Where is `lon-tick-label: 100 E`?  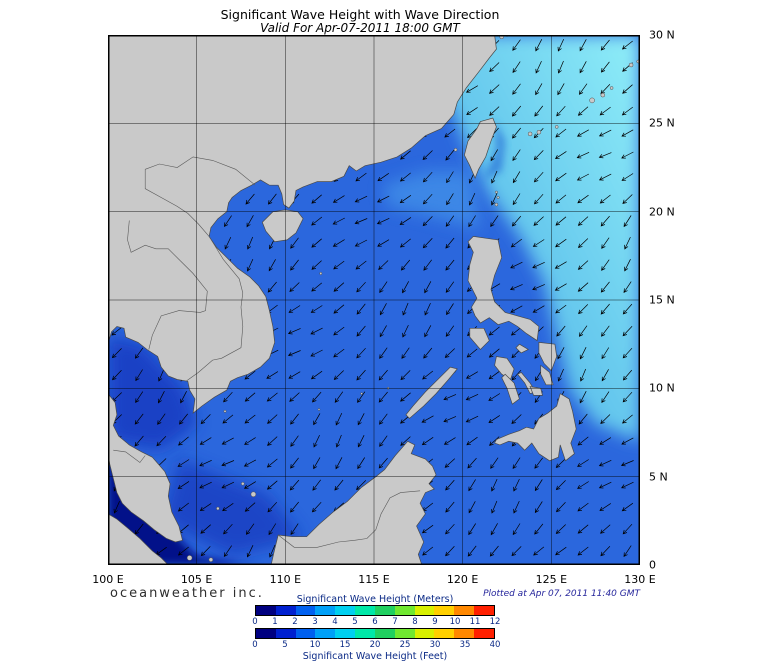 lon-tick-label: 100 E is located at coordinates (108, 579).